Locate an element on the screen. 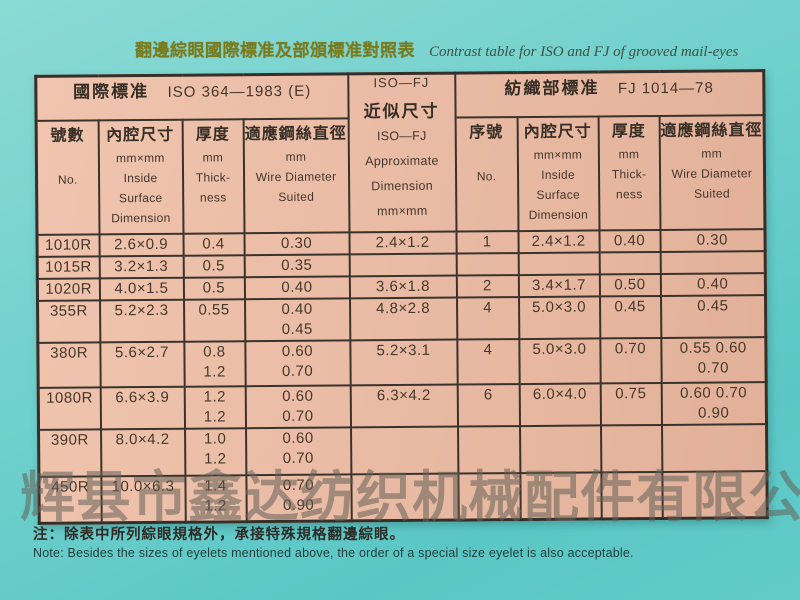 This screenshot has width=800, height=600. iso-col-thickness: 厚度 mm Thick- ness is located at coordinates (213, 176).